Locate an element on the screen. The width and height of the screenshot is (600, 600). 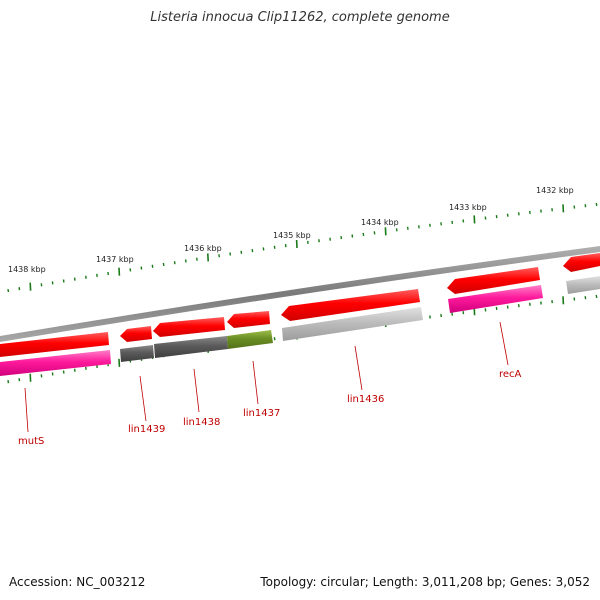
gene-label-mutS: mutS is located at coordinates (31, 441).